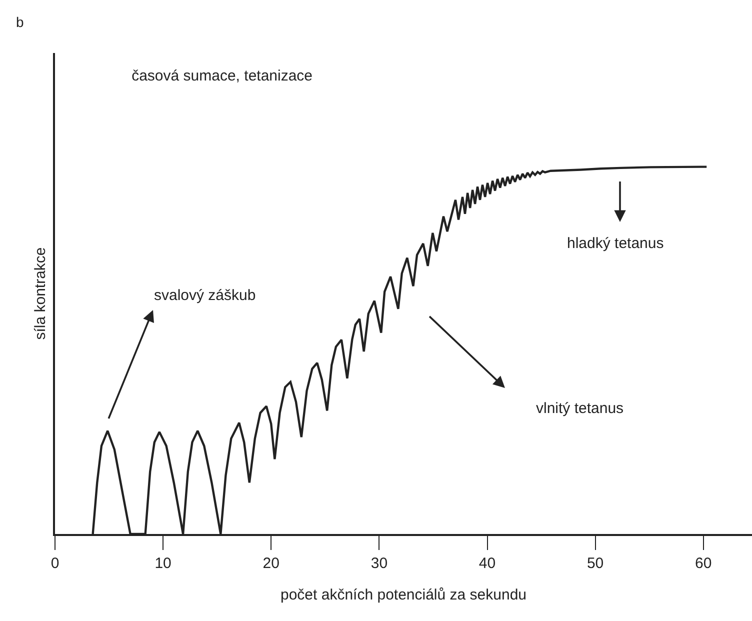 The height and width of the screenshot is (621, 752). Describe the element at coordinates (703, 563) in the screenshot. I see `x-tick-label: 60` at that location.